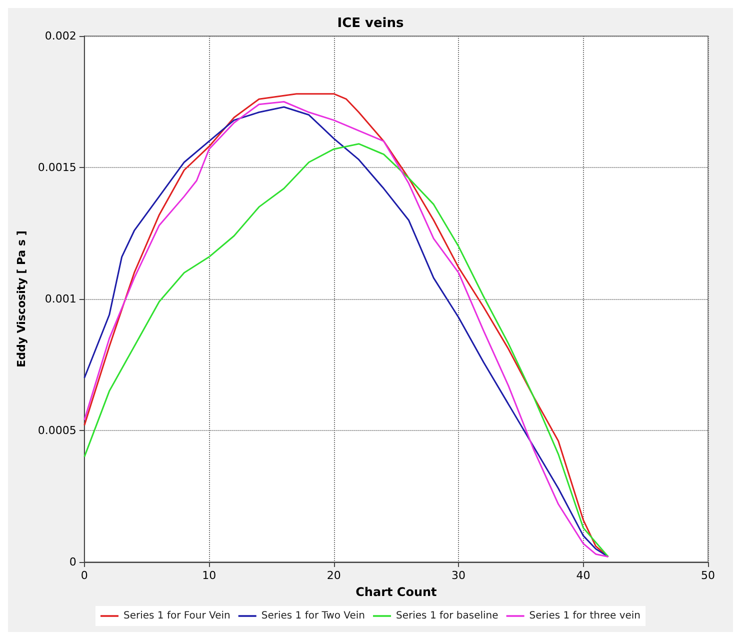 This screenshot has height=640, width=741. Describe the element at coordinates (708, 575) in the screenshot. I see `x-tick-label: 50` at that location.